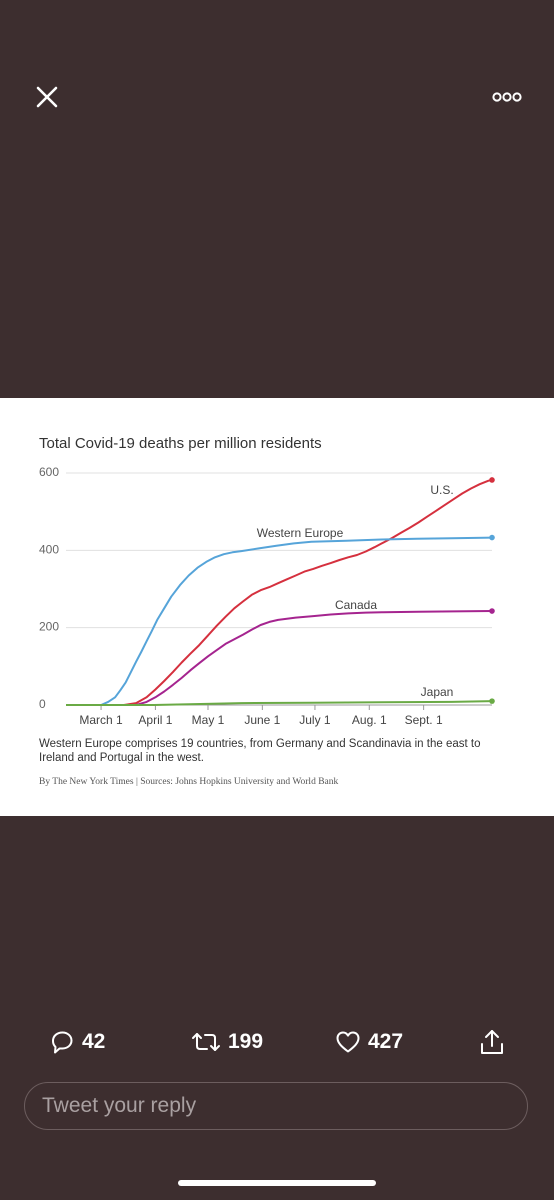 The height and width of the screenshot is (1200, 554). I want to click on retweet-button: 199, so click(226, 1042).